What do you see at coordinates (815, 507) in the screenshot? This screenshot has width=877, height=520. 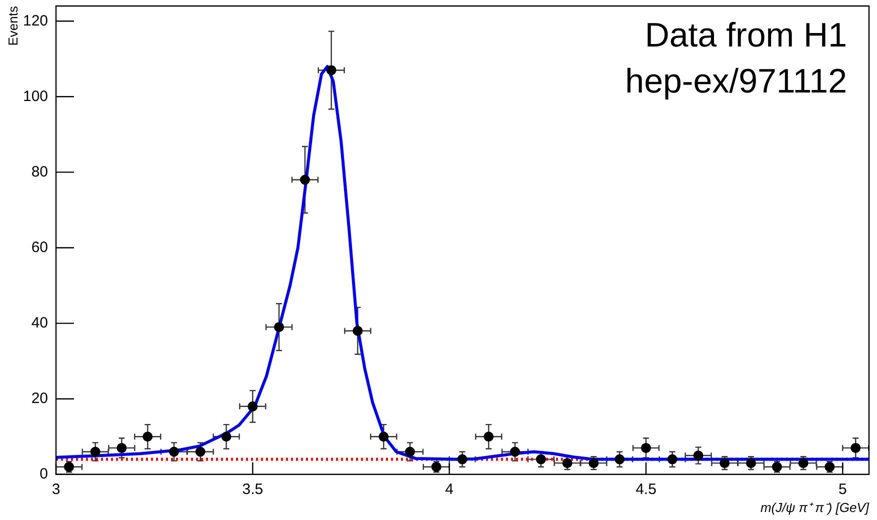 I see `x-axis-title: m(J/ψ π⁺ π⁻) [GeV]` at bounding box center [815, 507].